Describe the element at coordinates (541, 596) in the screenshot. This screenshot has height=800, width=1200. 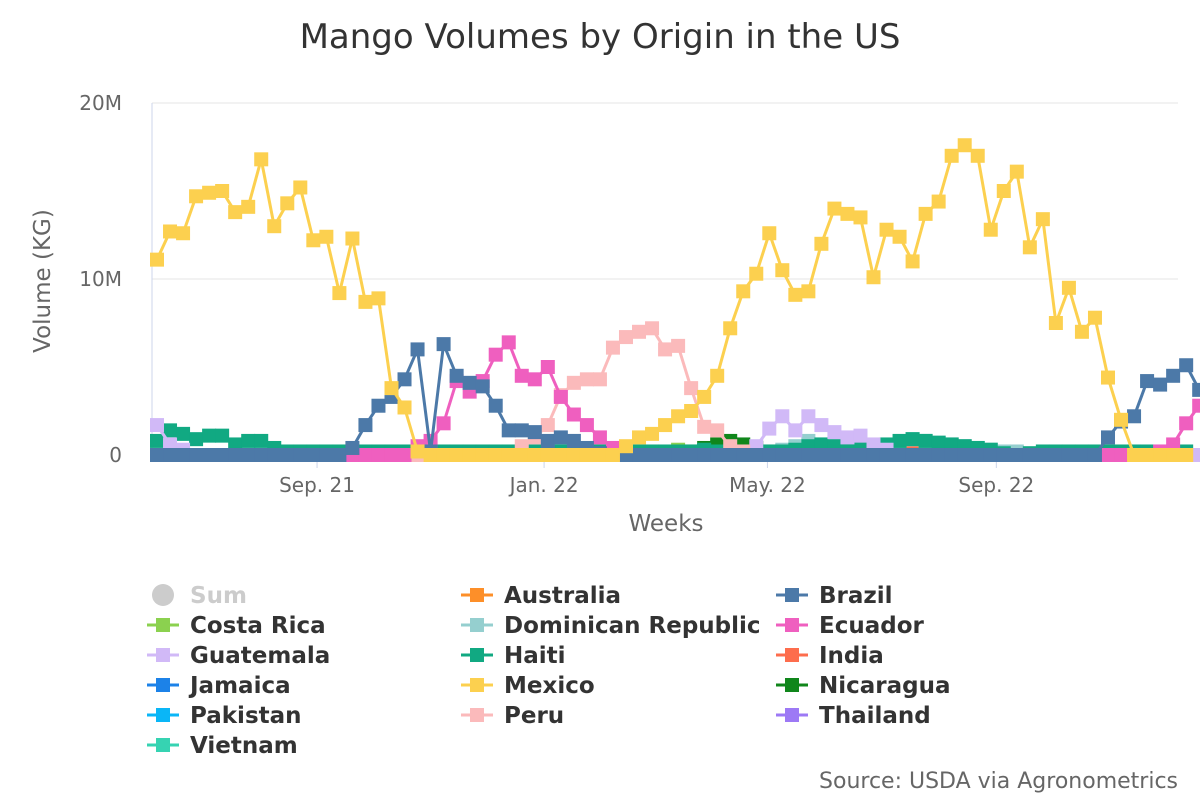
I see `legend-item-australia: Australia` at that location.